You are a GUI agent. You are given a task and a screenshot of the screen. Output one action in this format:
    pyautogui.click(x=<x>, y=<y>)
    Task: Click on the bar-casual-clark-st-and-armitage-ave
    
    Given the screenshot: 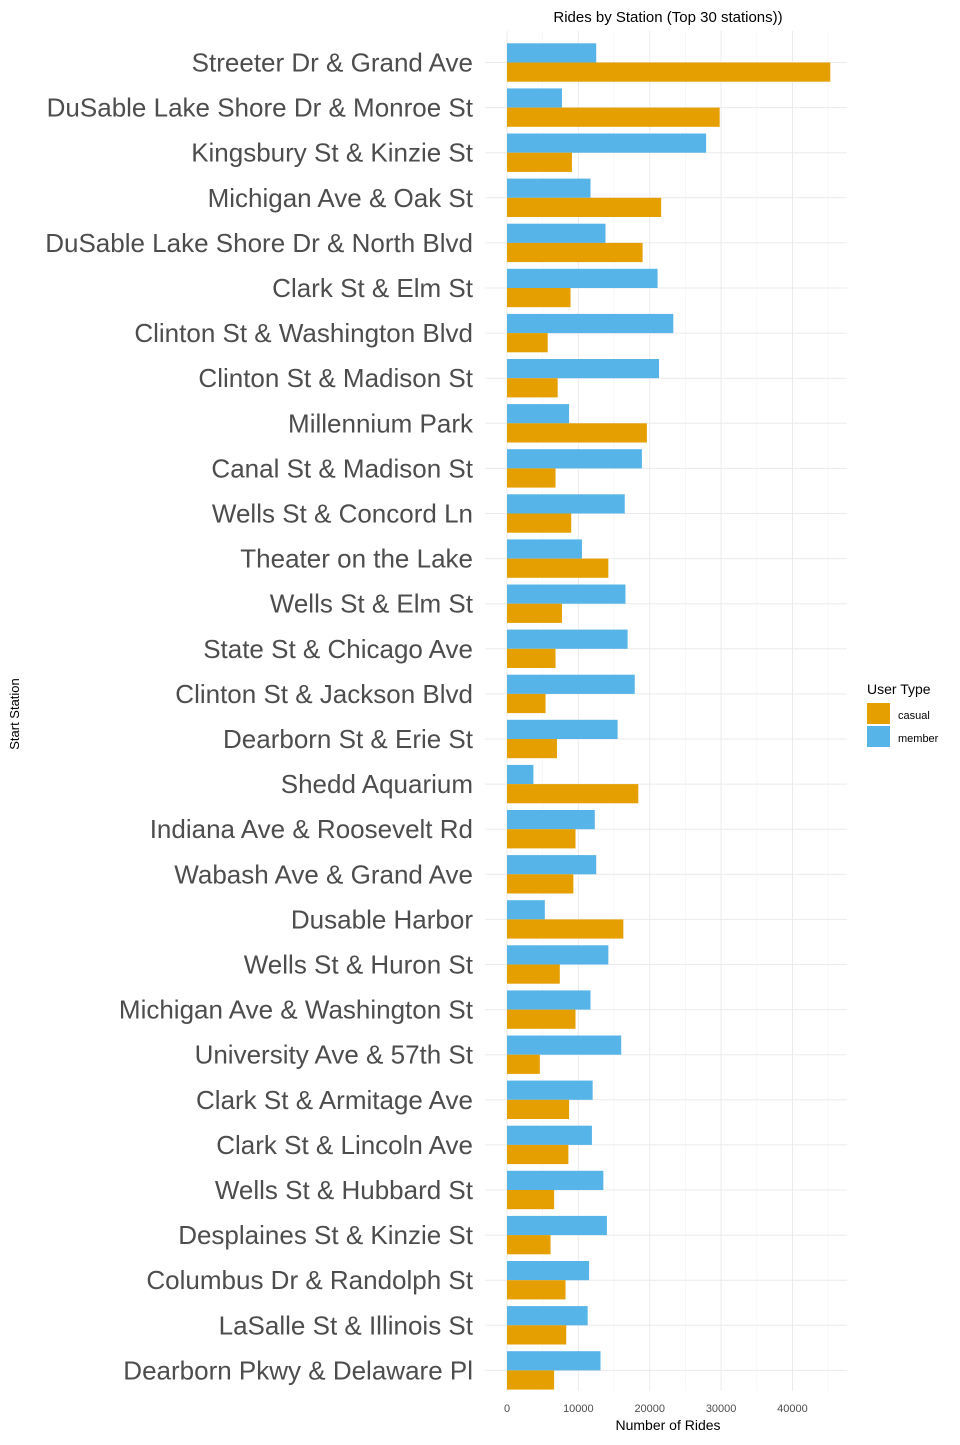 What is the action you would take?
    pyautogui.click(x=538, y=1109)
    